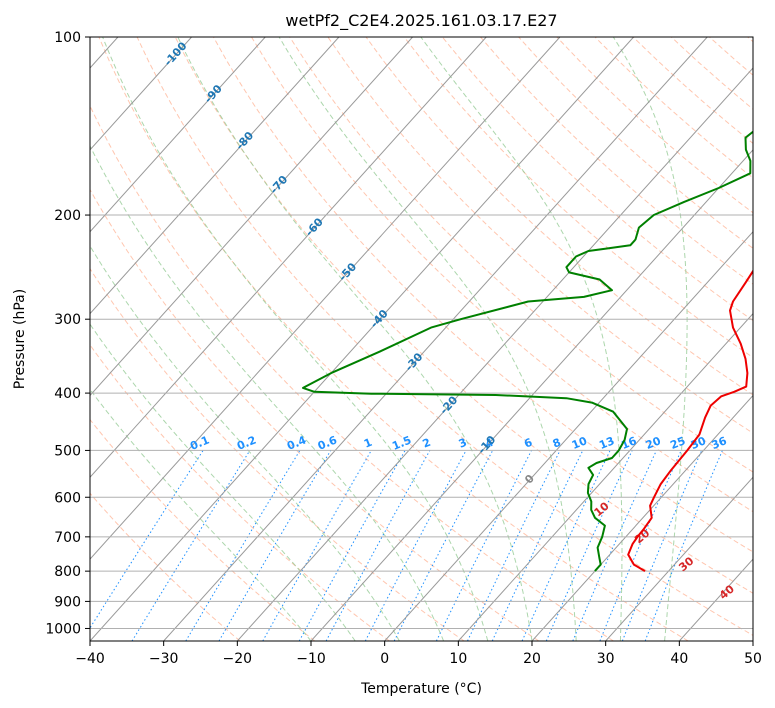 The width and height of the screenshot is (775, 708). What do you see at coordinates (67, 451) in the screenshot?
I see `y-tick-label: 500` at bounding box center [67, 451].